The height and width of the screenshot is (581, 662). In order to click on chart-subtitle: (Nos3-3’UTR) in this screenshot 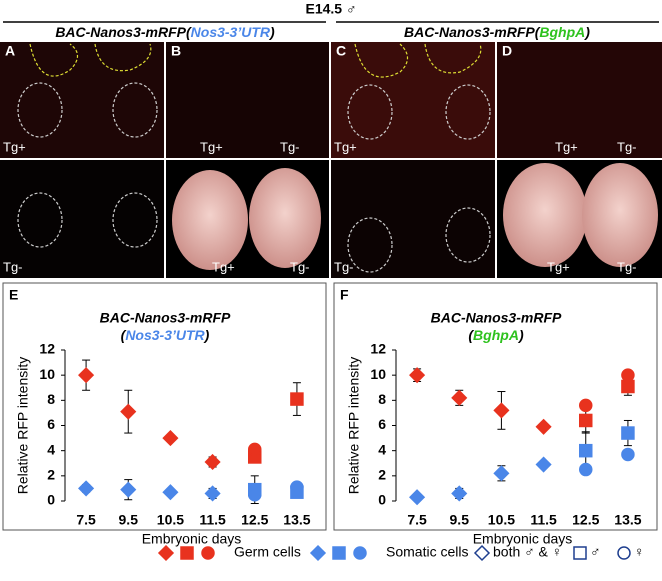, I will do `click(165, 335)`.